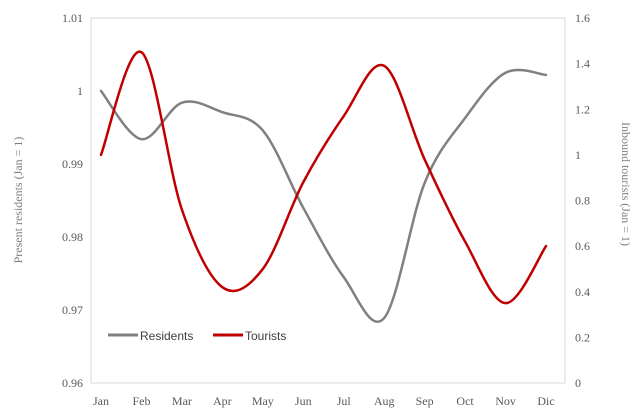  What do you see at coordinates (72, 383) in the screenshot?
I see `left-tick-label: 0.96` at bounding box center [72, 383].